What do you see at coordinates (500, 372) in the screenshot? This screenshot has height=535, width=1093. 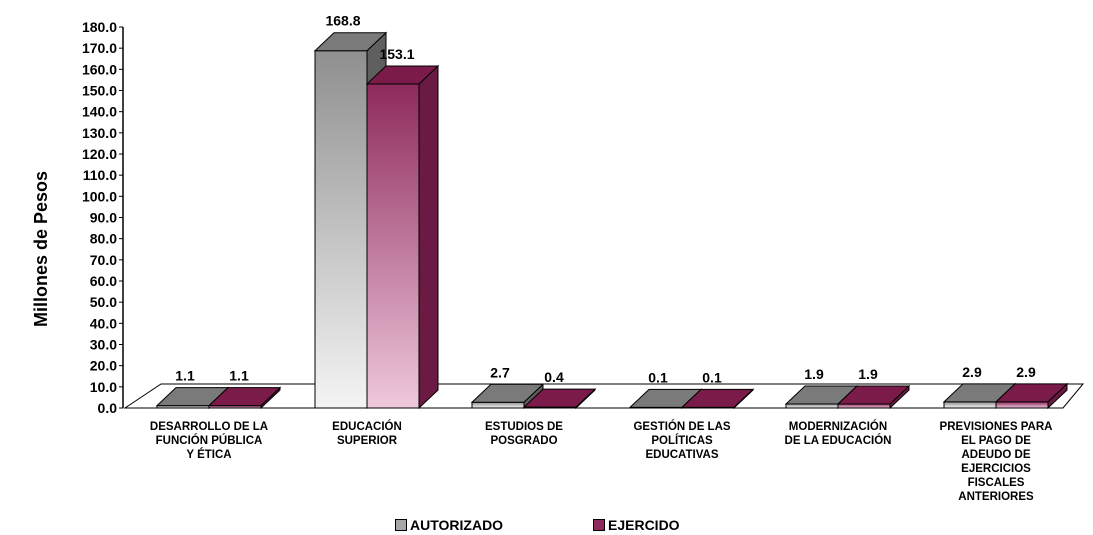 I see `data-label: 2.7` at bounding box center [500, 372].